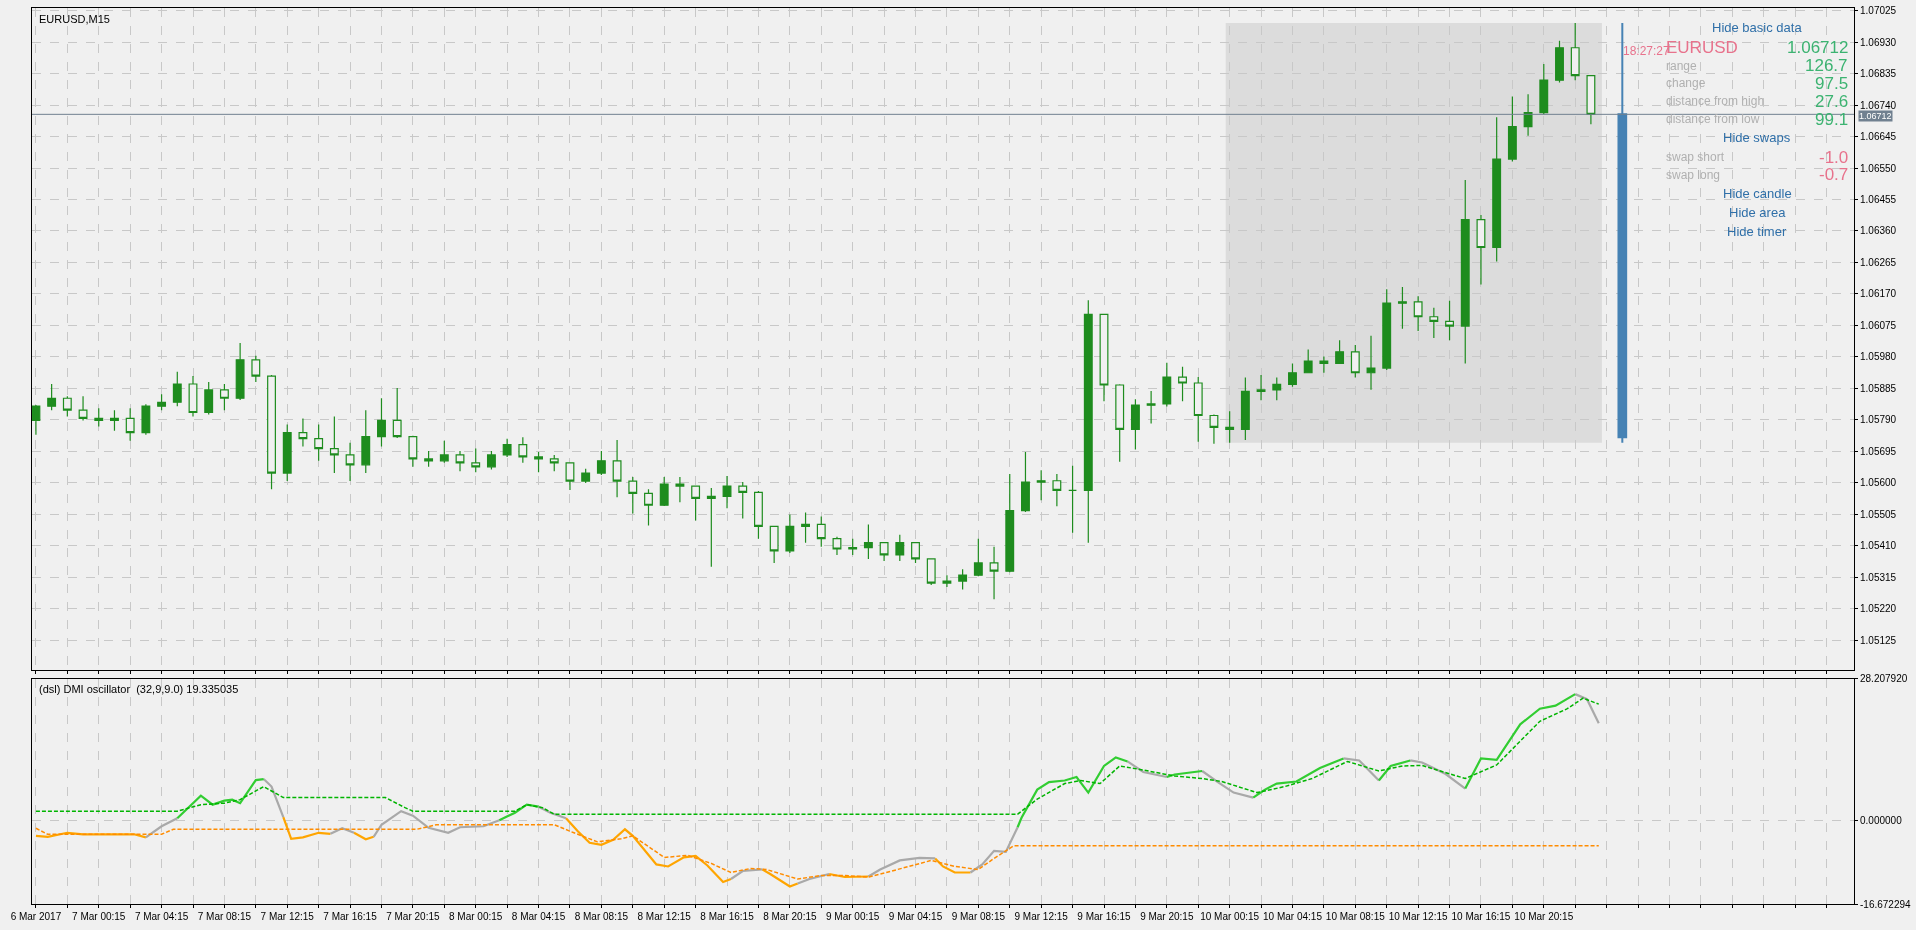 The image size is (1916, 930). Describe the element at coordinates (1878, 483) in the screenshot. I see `y-tick-label: 1.05600` at that location.